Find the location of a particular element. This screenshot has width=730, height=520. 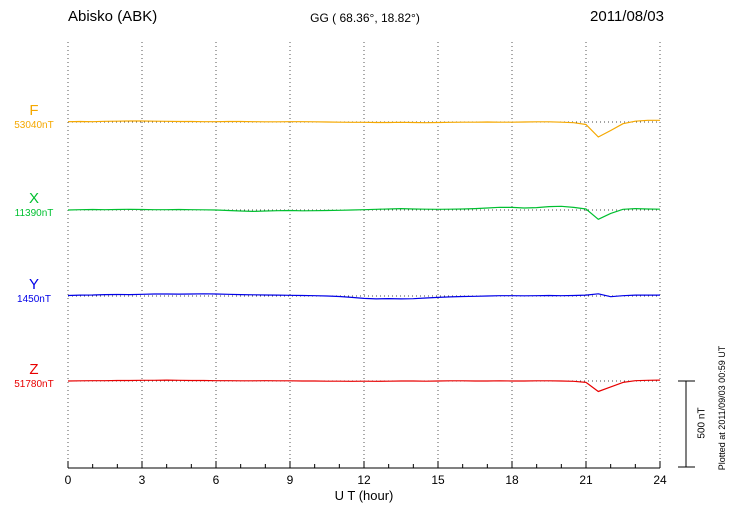

svg-text: 12 is located at coordinates (364, 480).